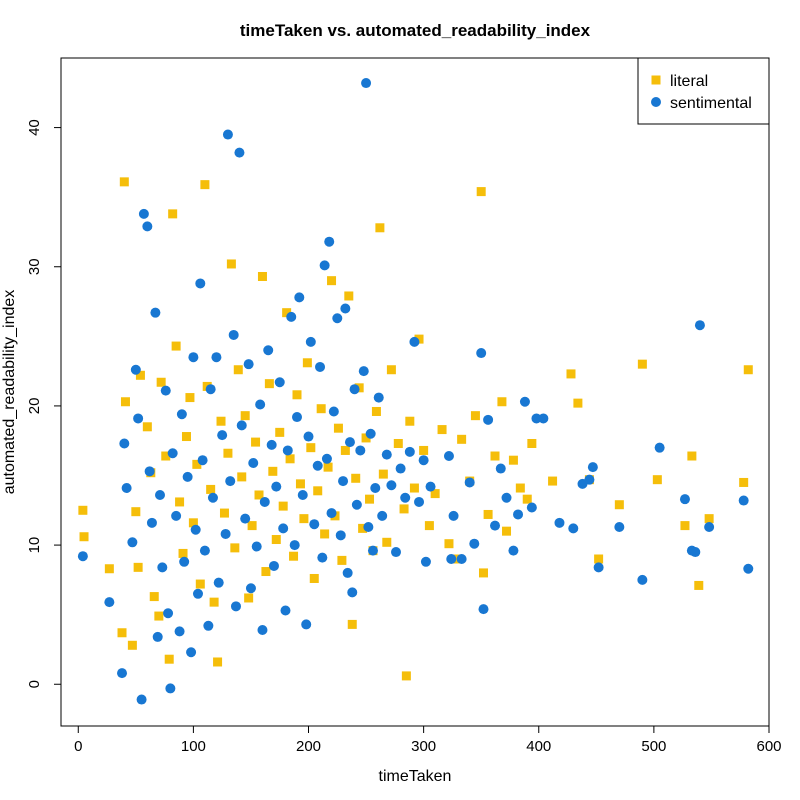 The image size is (800, 800). Describe the element at coordinates (34, 127) in the screenshot. I see `y-tick-label: 40` at that location.